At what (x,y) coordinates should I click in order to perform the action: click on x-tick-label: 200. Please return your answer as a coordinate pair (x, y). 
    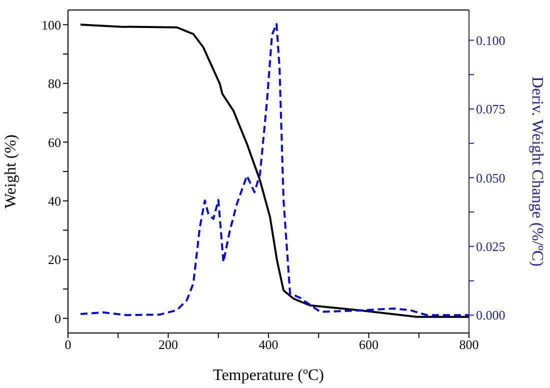
    Looking at the image, I should click on (168, 344).